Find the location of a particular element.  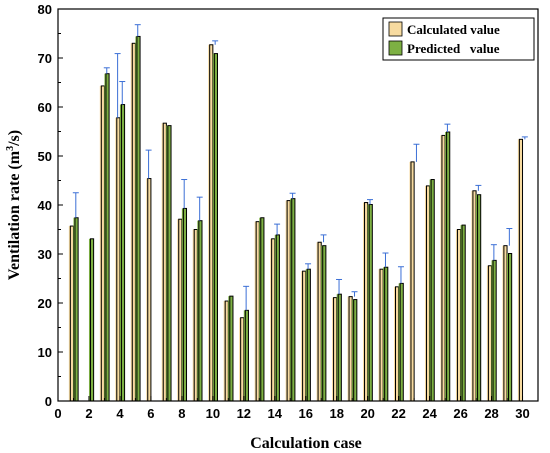

y-tick-label: 40 is located at coordinates (45, 205).